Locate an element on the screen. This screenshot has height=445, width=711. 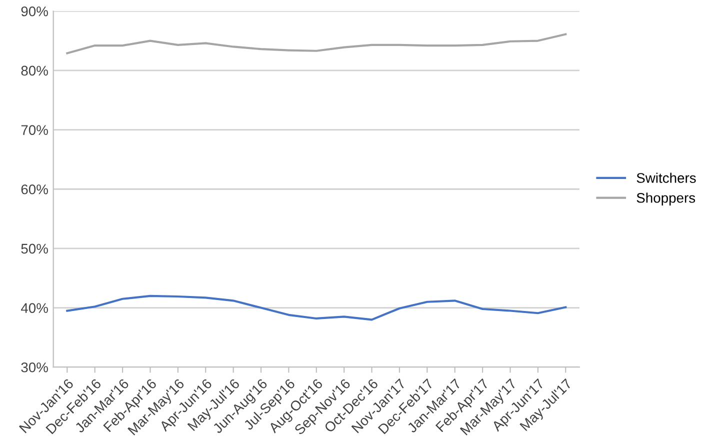
legend-label: Switchers is located at coordinates (666, 177).